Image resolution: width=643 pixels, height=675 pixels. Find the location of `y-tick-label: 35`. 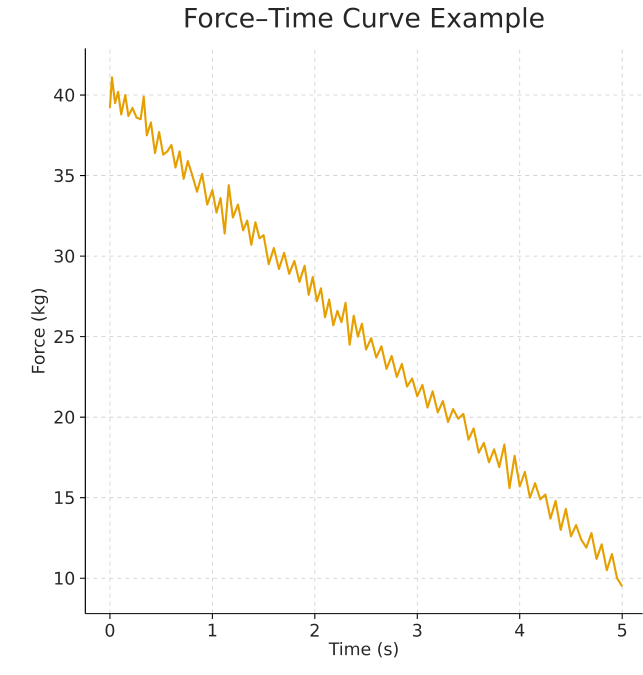

y-tick-label: 35 is located at coordinates (64, 175).